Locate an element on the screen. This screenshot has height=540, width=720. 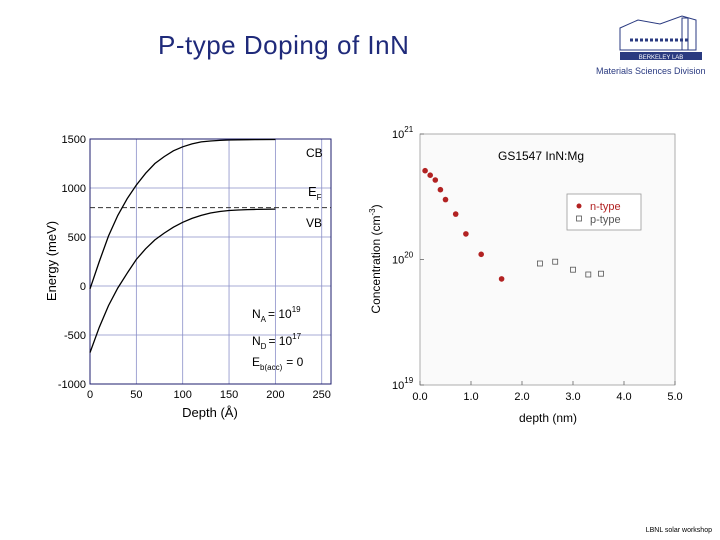
band-x-tick-label: 50 is located at coordinates (136, 395).